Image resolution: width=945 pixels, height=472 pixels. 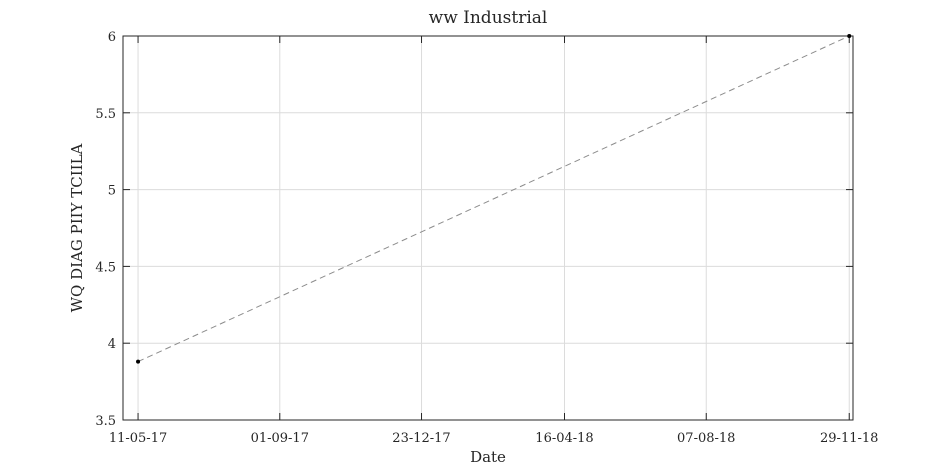 I want to click on x-tick-label: 16-04-18, so click(x=564, y=438).